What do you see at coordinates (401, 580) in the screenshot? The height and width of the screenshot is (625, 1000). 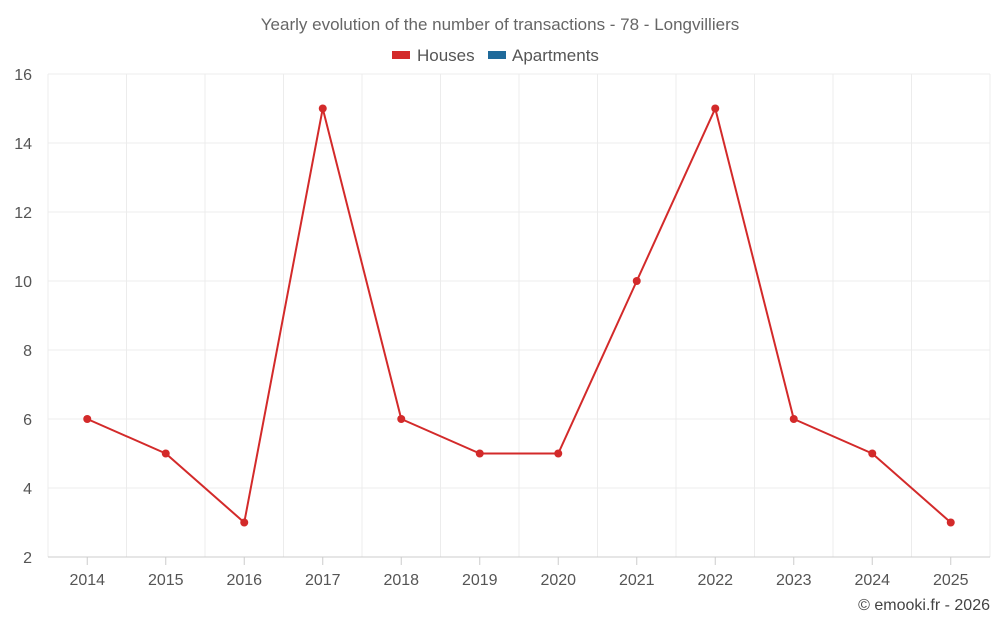 I see `x-tick-label: 2018` at bounding box center [401, 580].